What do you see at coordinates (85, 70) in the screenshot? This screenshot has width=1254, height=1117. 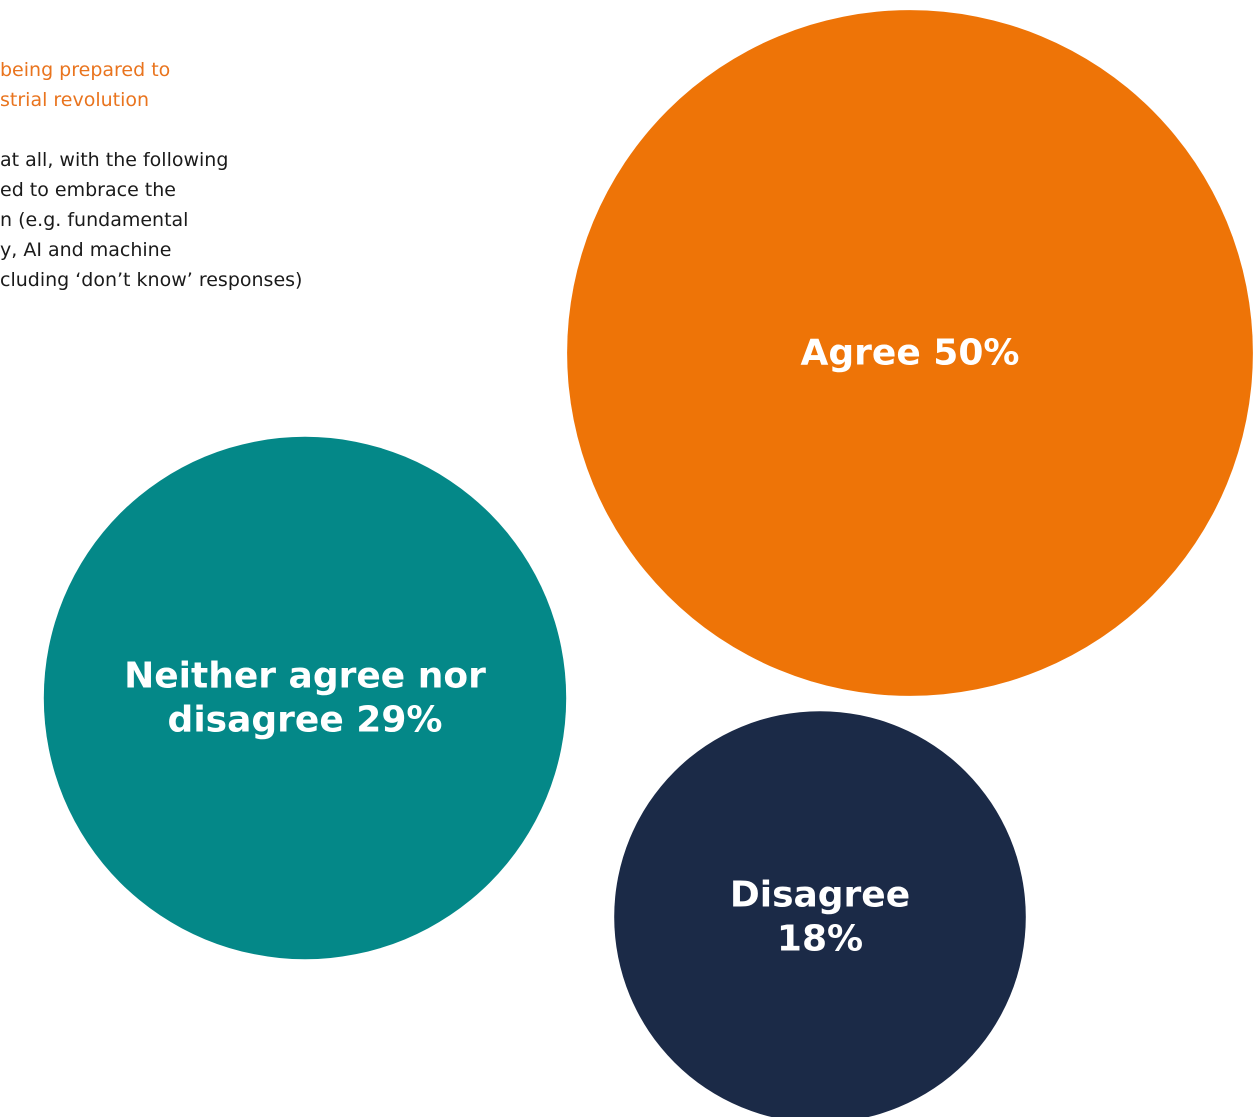 I see `intro-heading-line: being prepared to` at bounding box center [85, 70].